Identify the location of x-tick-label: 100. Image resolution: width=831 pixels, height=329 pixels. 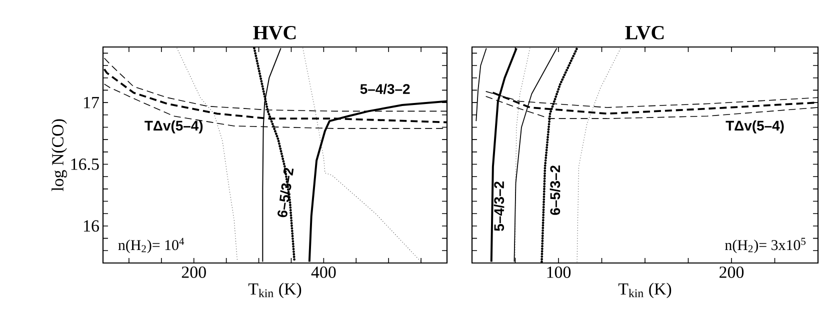
(559, 272).